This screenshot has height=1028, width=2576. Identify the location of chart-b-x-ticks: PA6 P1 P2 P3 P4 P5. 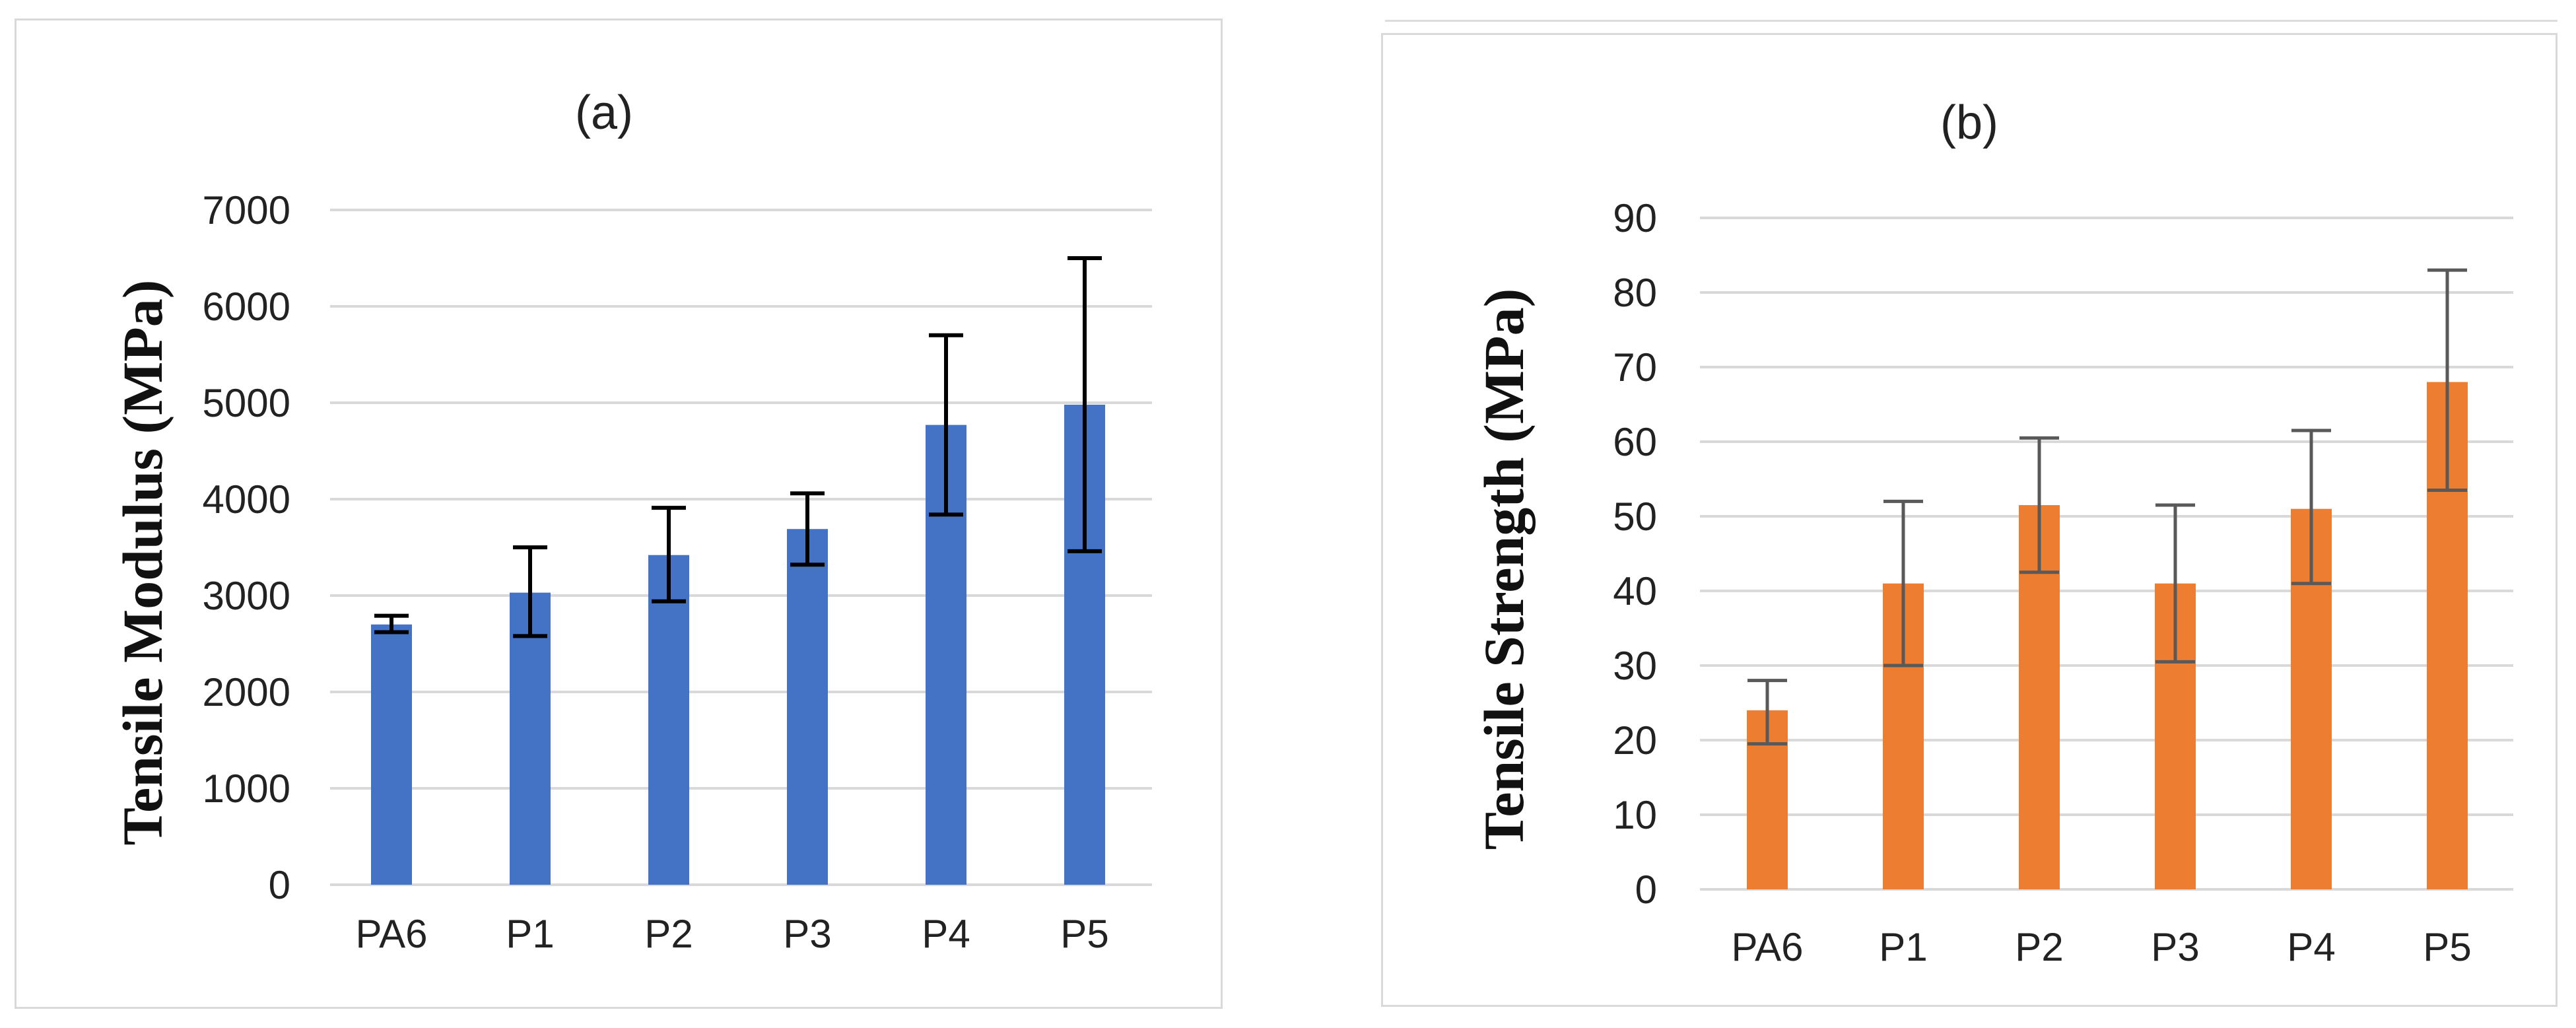
(2102, 947).